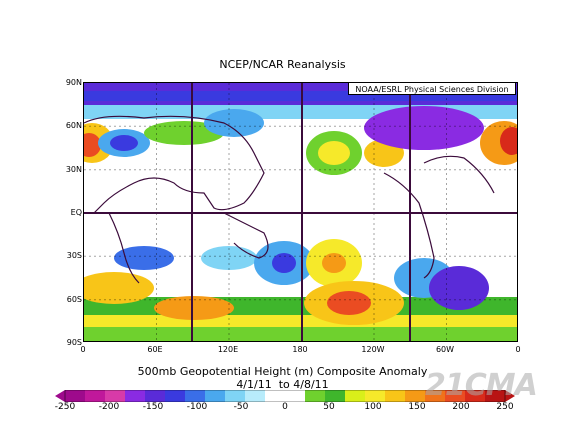 This screenshot has height=437, width=565. Describe the element at coordinates (432, 88) in the screenshot. I see `data-credit: NOAA/ESRL Physical Sciences Division` at that location.